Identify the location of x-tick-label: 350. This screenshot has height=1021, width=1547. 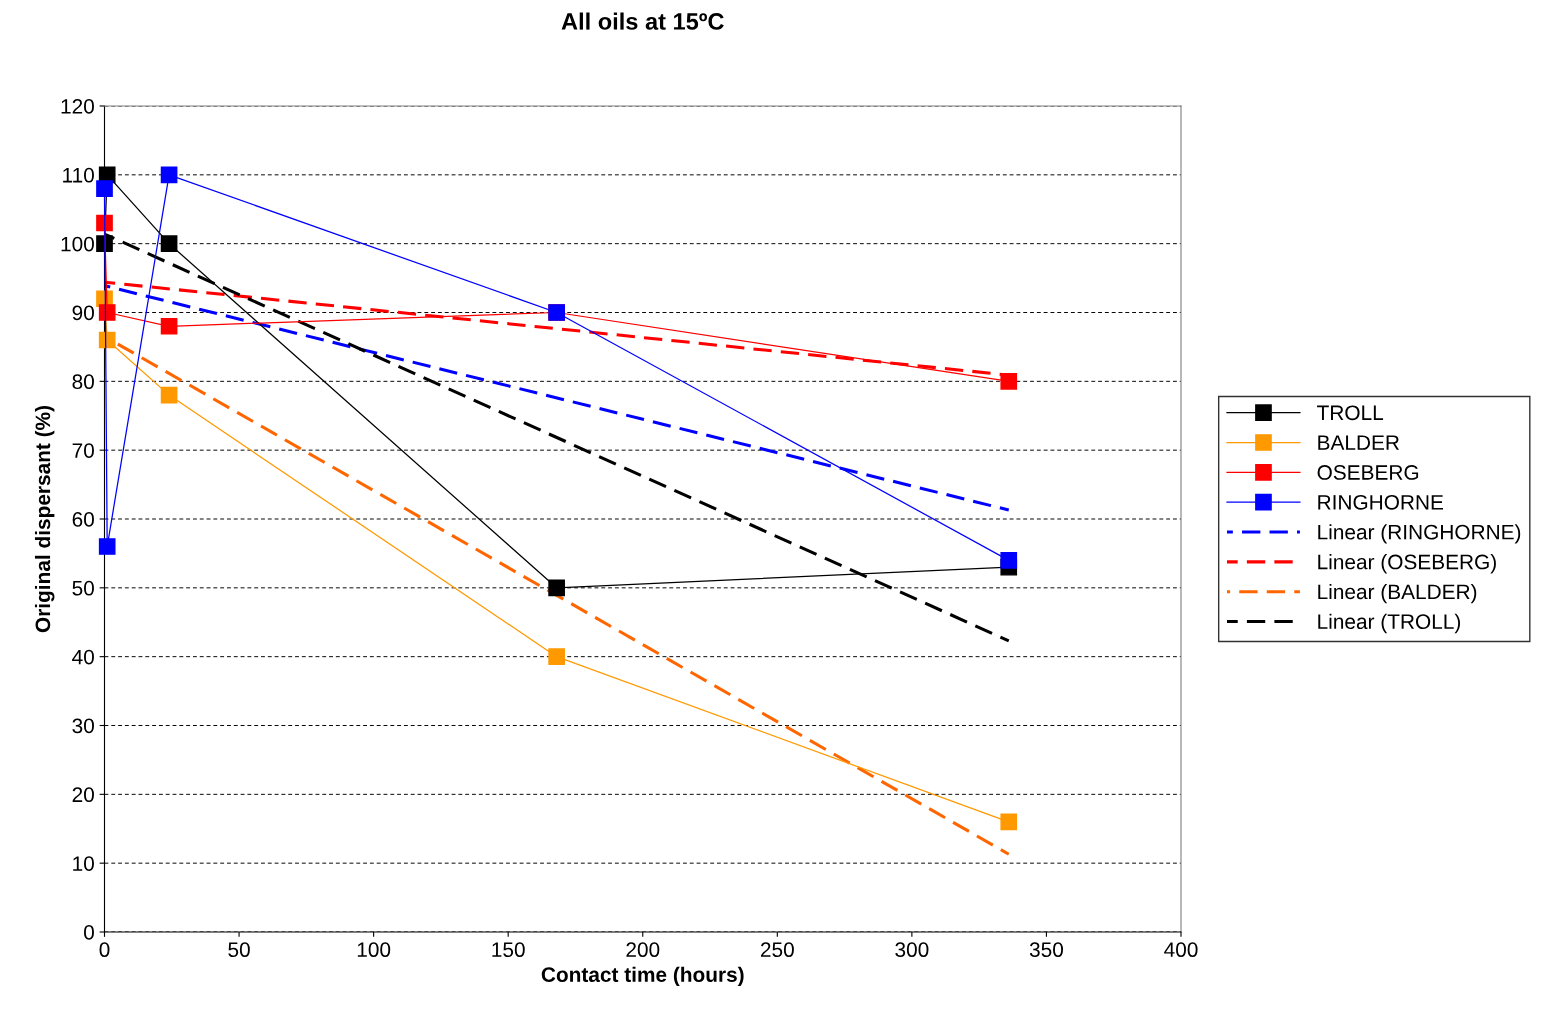
(1046, 950).